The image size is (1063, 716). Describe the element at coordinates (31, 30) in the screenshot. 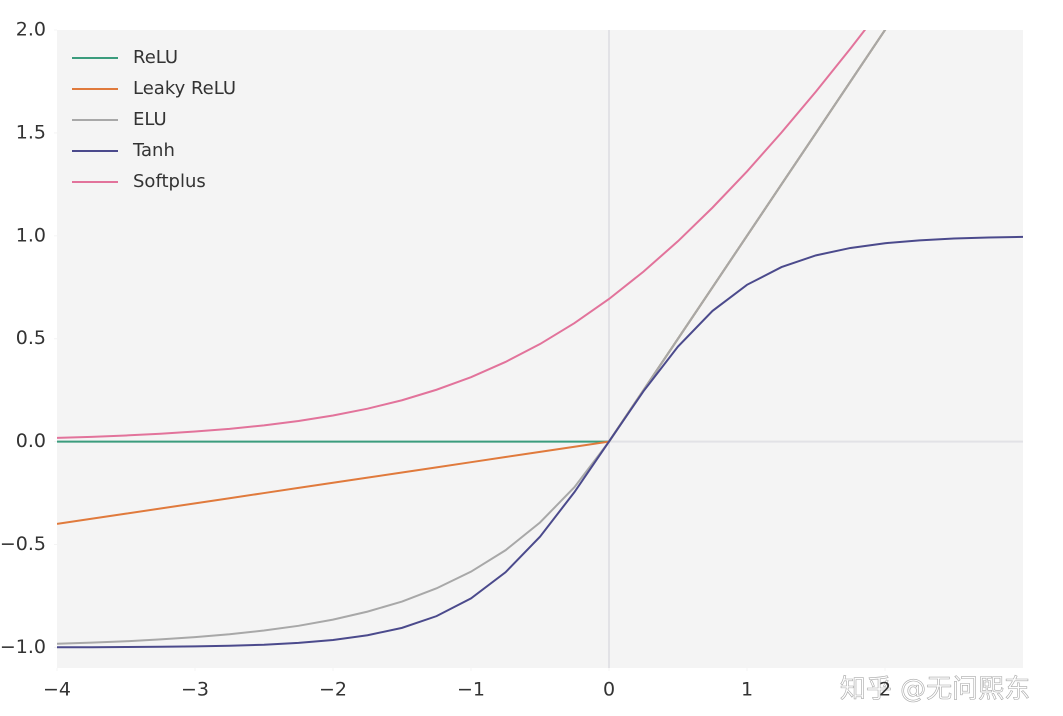

I see `y-tick-label: 2.0` at that location.